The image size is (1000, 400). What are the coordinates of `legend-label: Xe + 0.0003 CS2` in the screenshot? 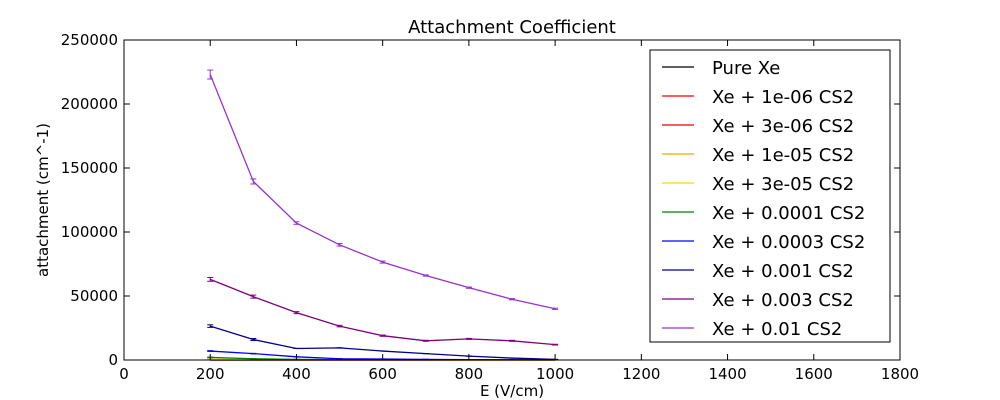 It's located at (788, 242).